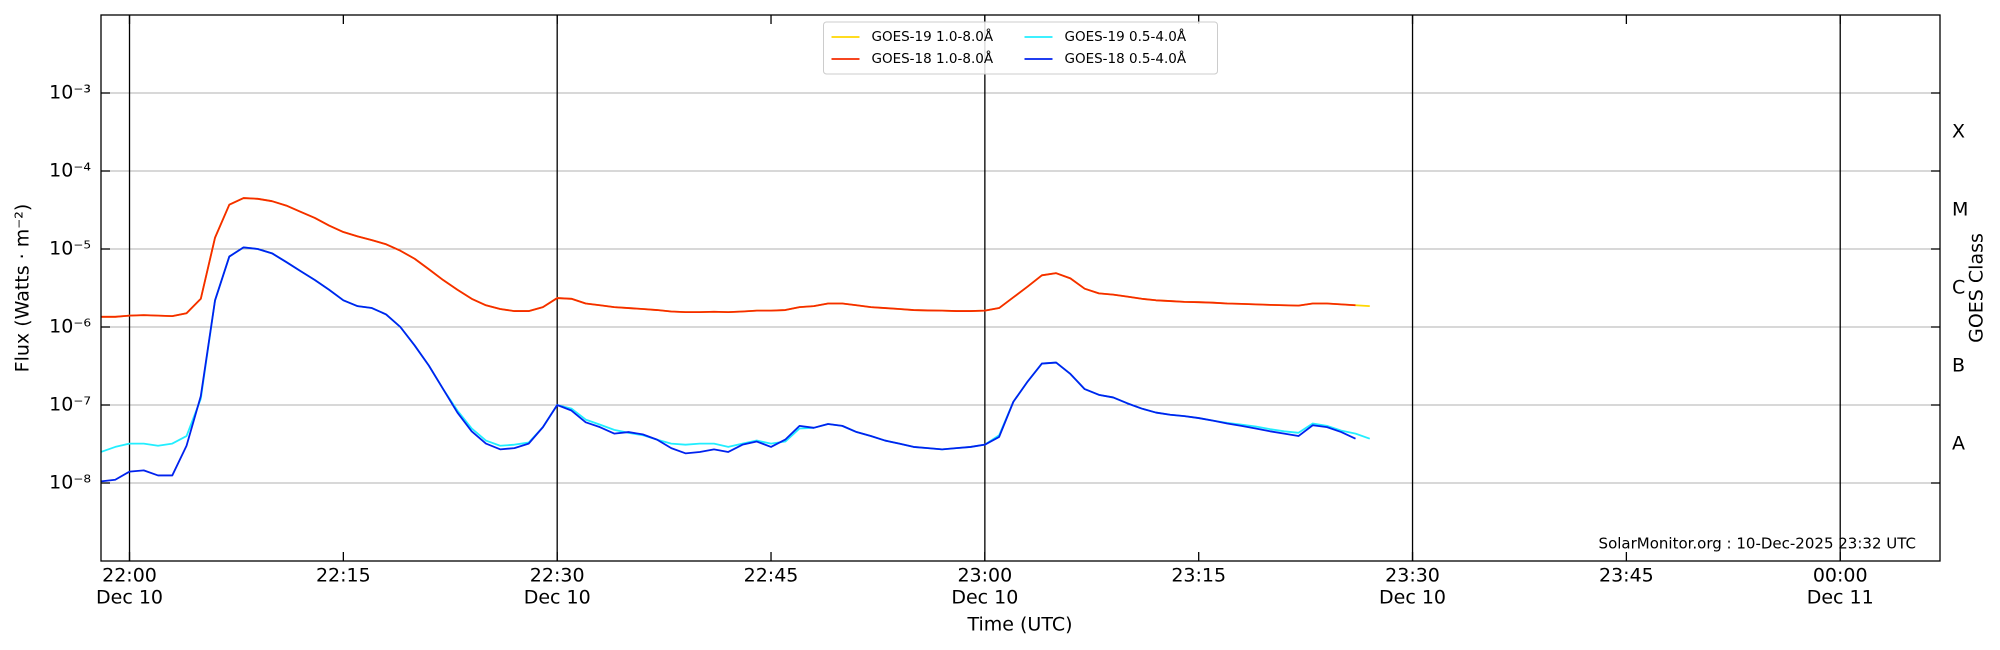 The width and height of the screenshot is (2000, 650). What do you see at coordinates (557, 576) in the screenshot?
I see `x-tick-label: 22:30` at bounding box center [557, 576].